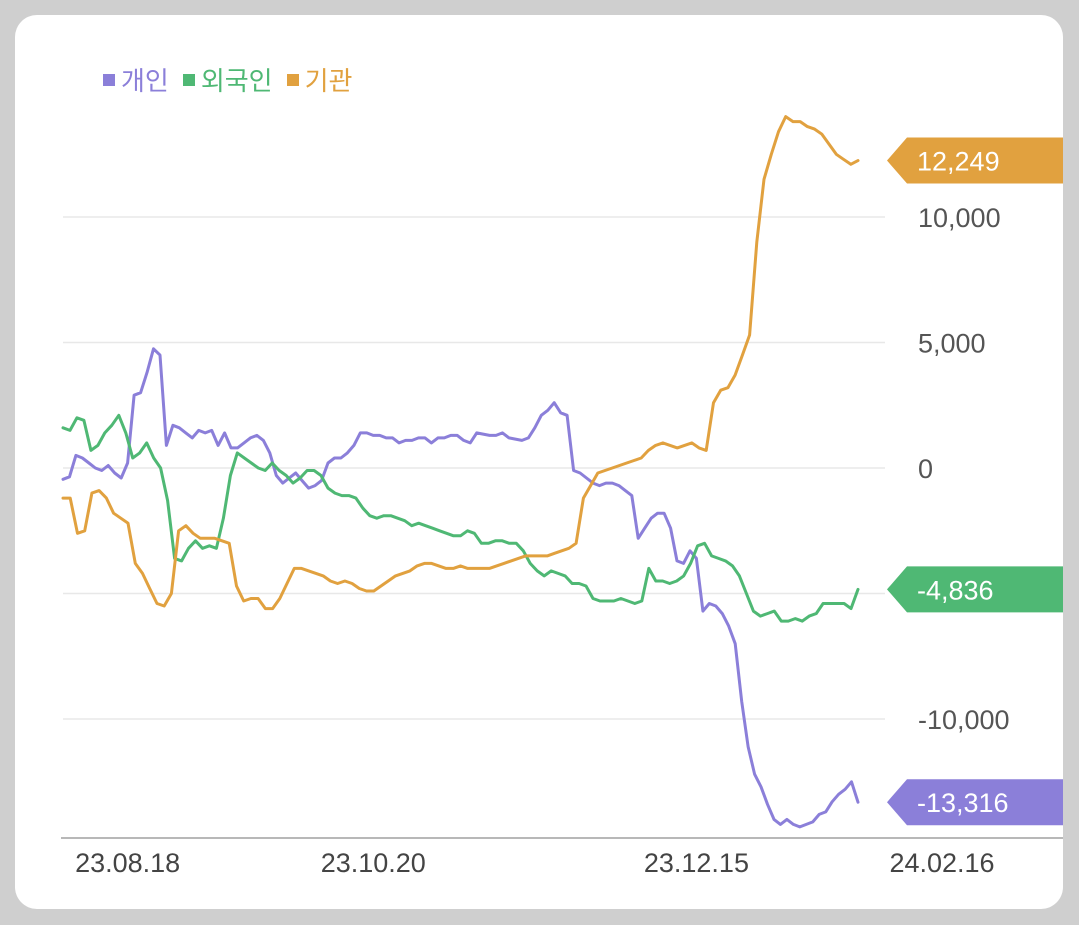 Image resolution: width=1079 pixels, height=925 pixels. Describe the element at coordinates (955, 590) in the screenshot. I see `end-value-tag-label: -4,836` at that location.